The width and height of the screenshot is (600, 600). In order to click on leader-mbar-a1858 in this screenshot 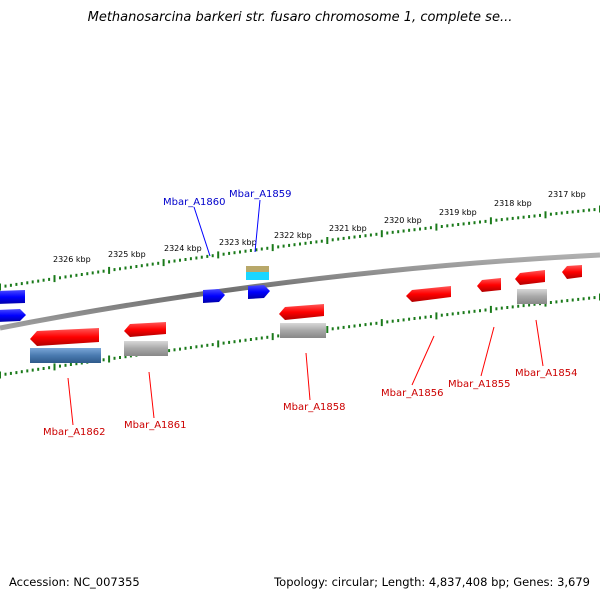, I will do `click(308, 376)`.